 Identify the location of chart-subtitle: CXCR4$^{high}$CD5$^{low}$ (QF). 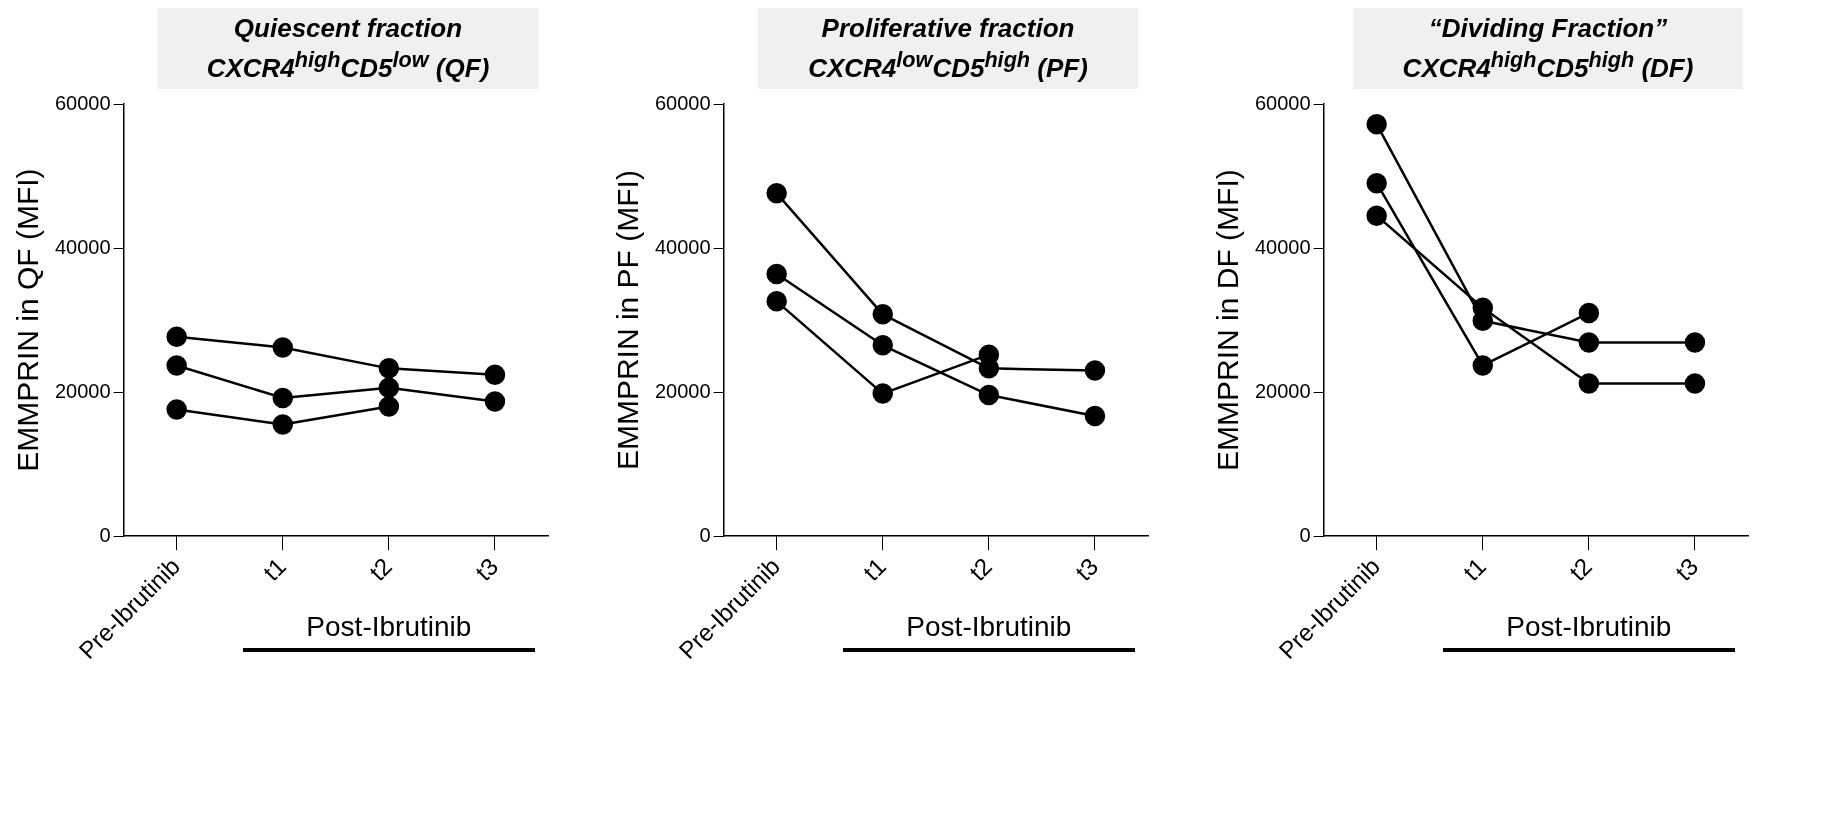
(348, 65).